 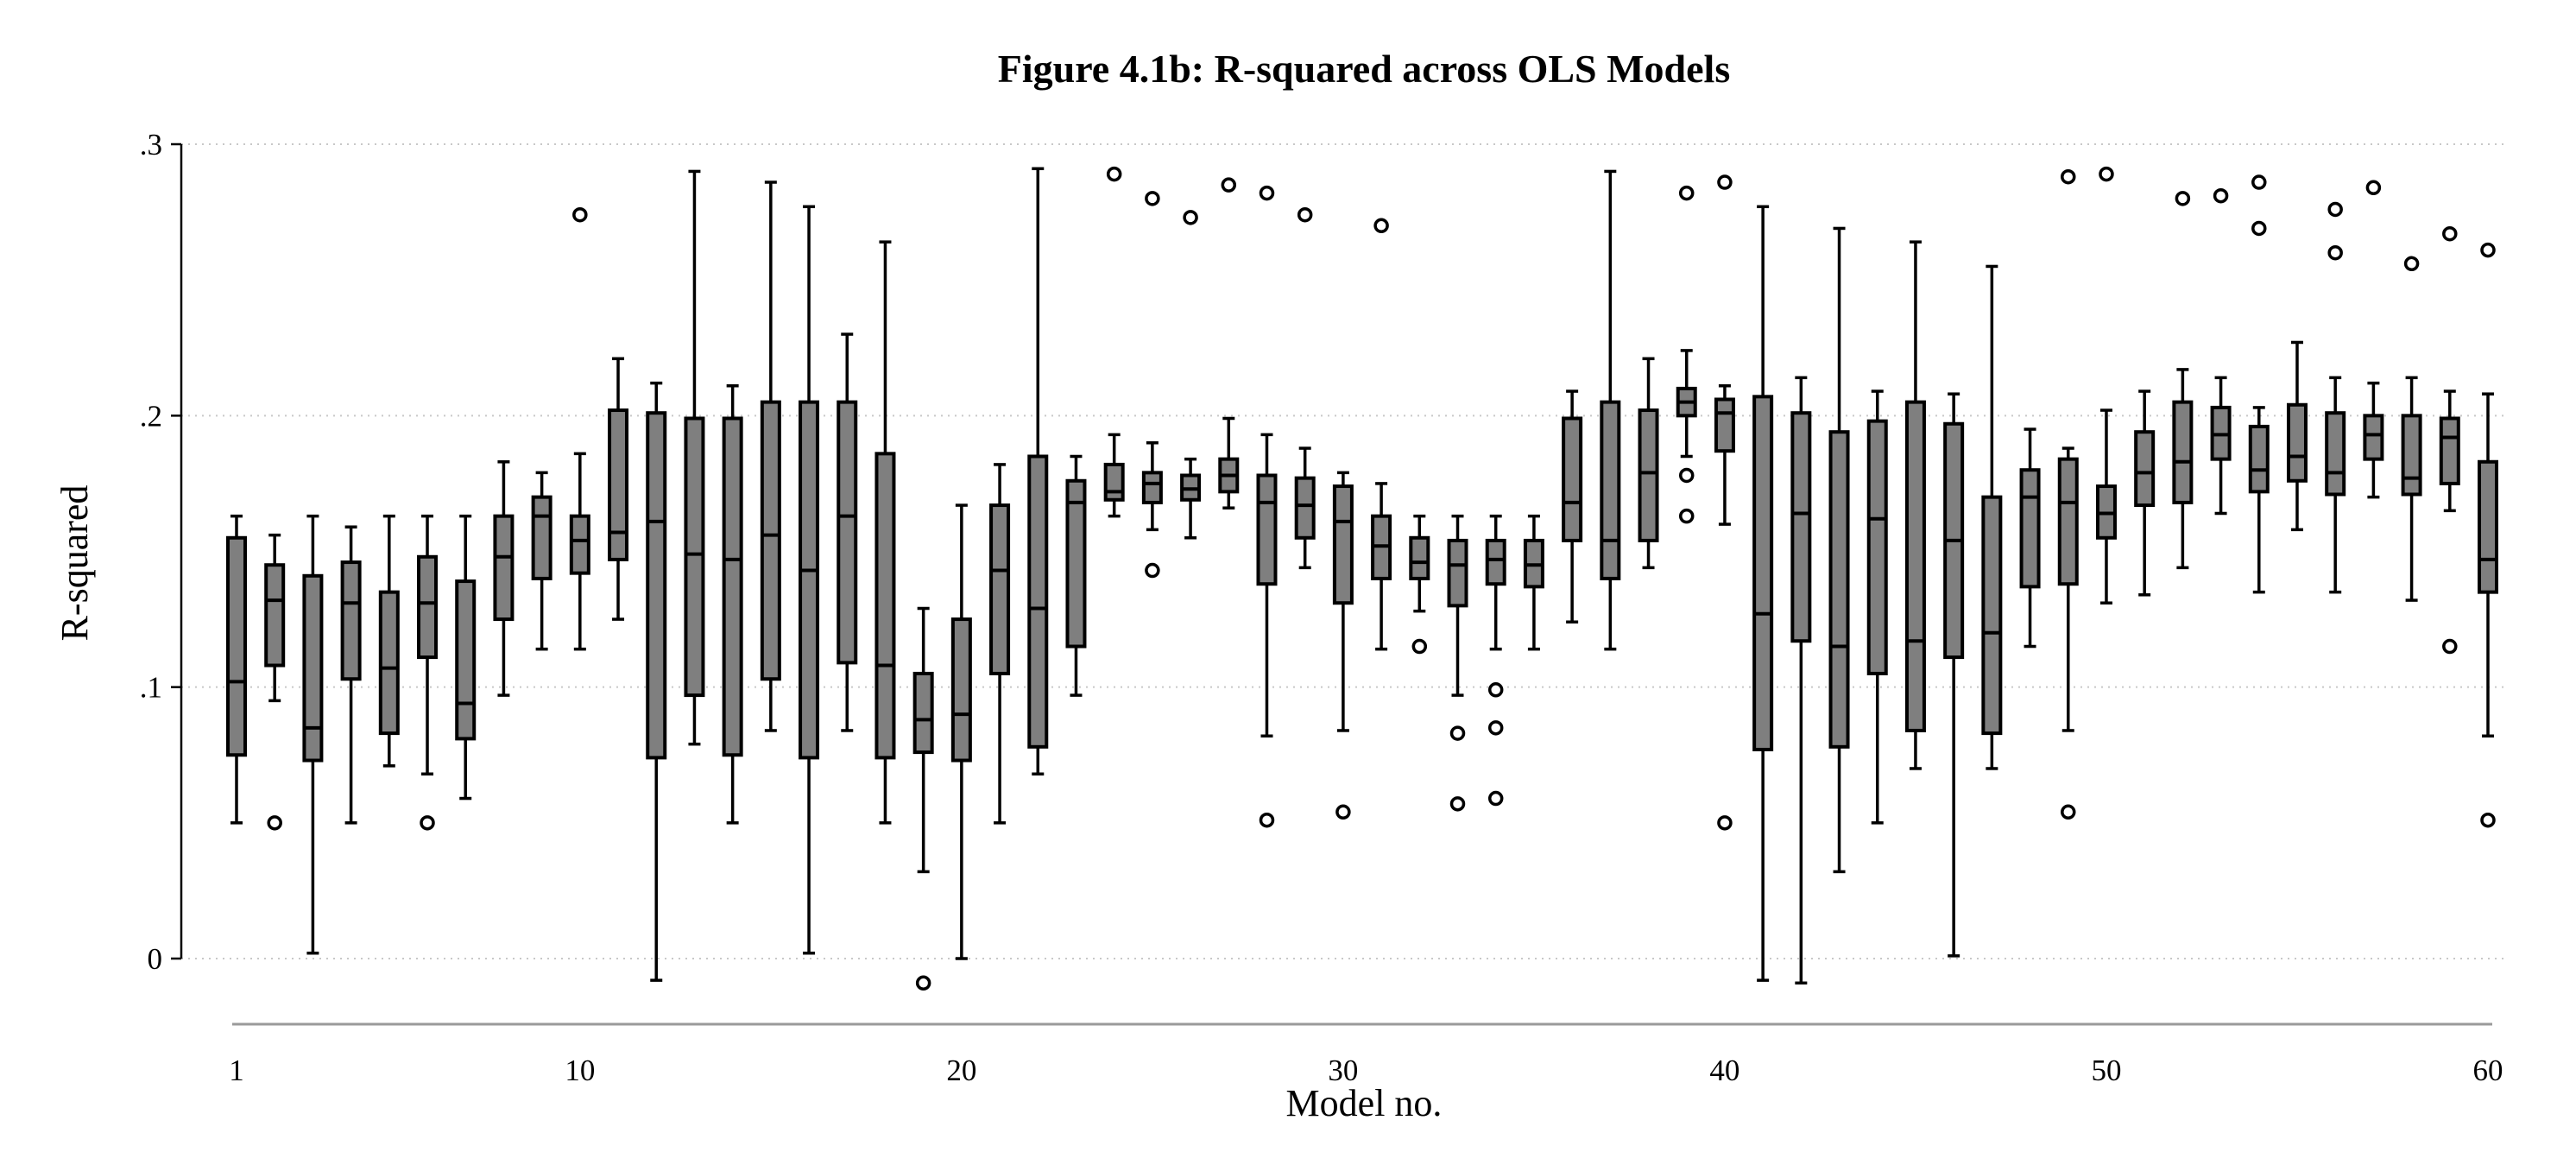 What do you see at coordinates (151, 144) in the screenshot?
I see `y-tick-label: .3` at bounding box center [151, 144].